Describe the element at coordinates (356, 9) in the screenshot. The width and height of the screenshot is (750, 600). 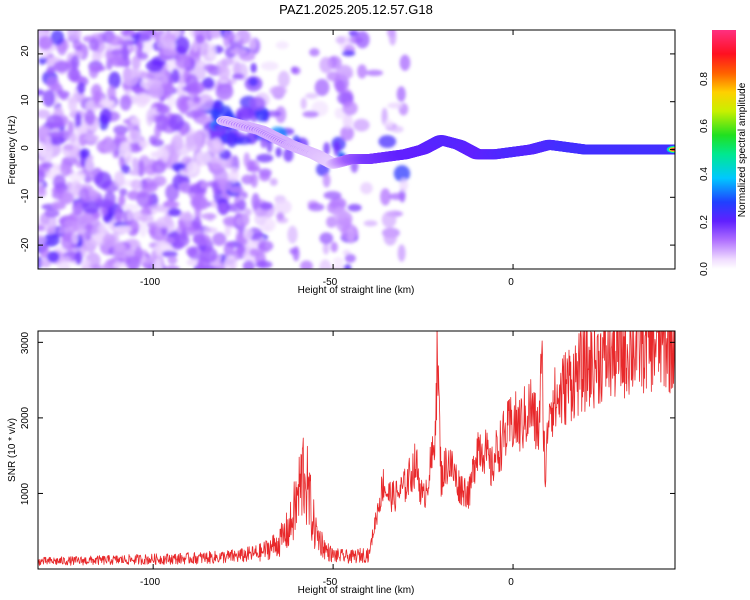
I see `figure-title: PAZ1.2025.205.12.57.G18` at that location.